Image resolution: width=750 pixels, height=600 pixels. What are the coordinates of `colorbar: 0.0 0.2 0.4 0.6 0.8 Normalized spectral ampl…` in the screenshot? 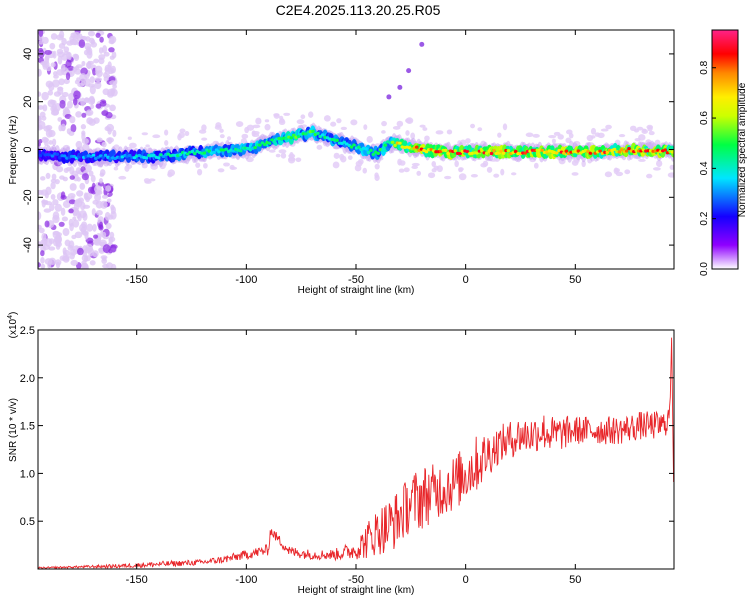 It's located at (723, 152).